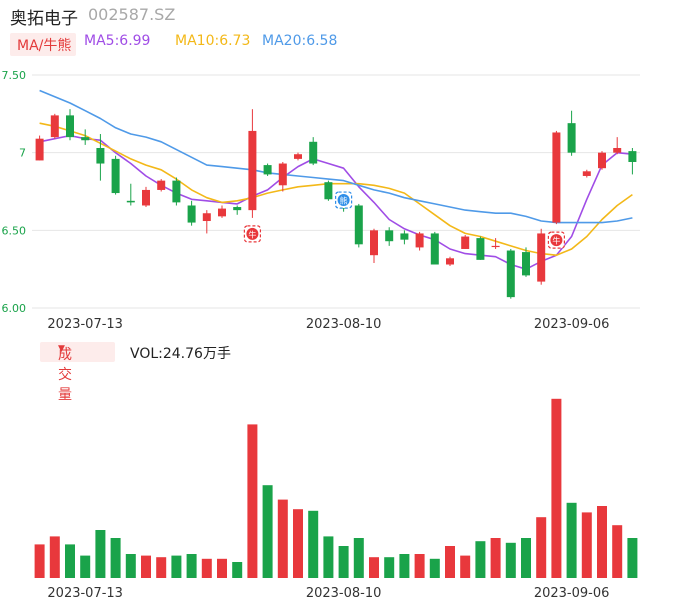 This screenshot has width=686, height=606. Describe the element at coordinates (328, 593) in the screenshot. I see `volume-date-axis: 2023-07-13 2023-08-10 2023-09-06` at that location.